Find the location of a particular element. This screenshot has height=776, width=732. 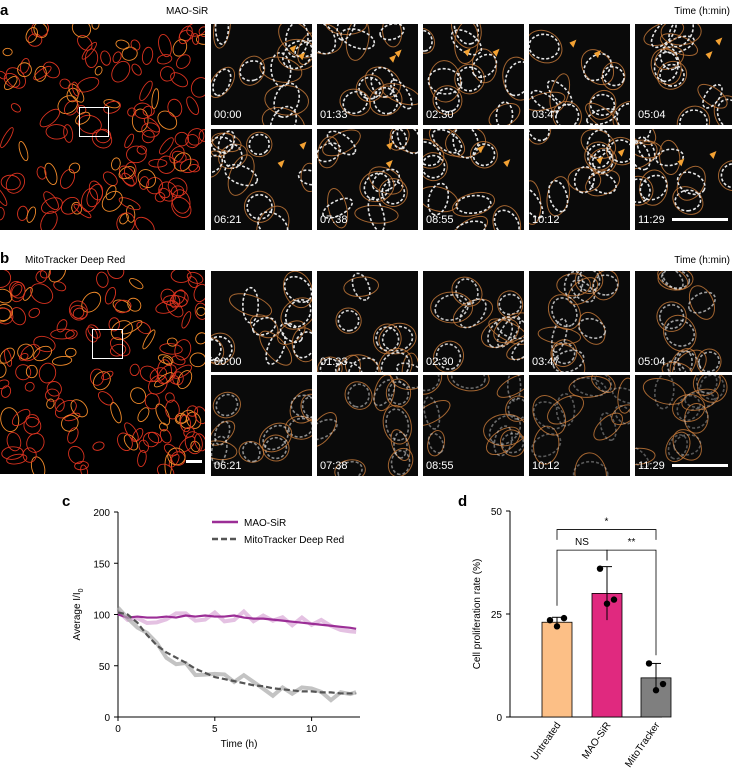

significance-label: ** is located at coordinates (632, 542).